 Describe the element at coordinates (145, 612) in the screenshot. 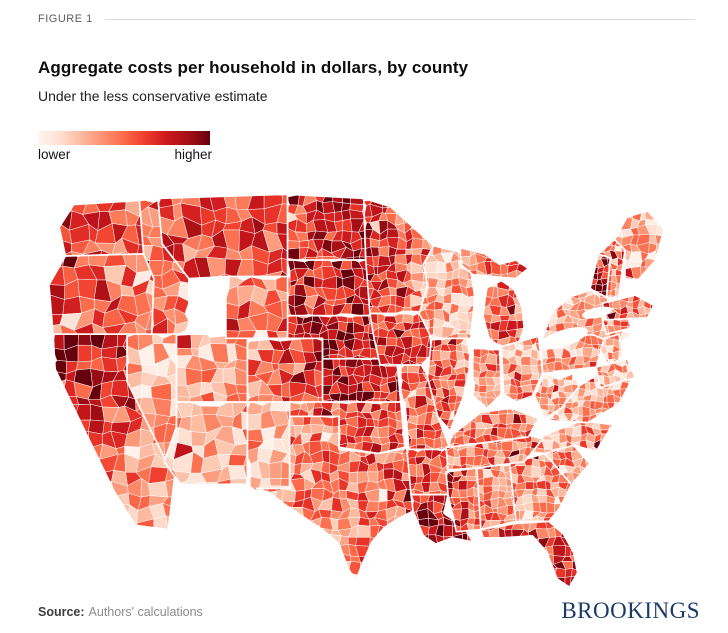

I see `source-text: Authors' calculations` at that location.